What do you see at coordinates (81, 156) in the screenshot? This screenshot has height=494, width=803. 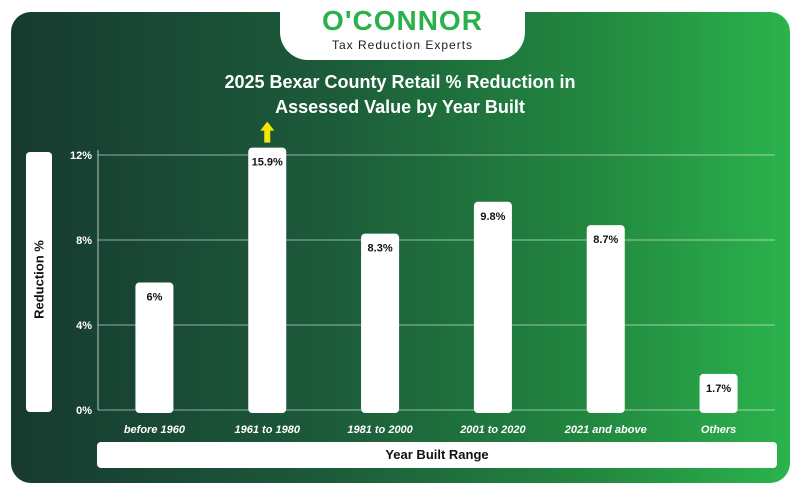 I see `y-tick-label: 12%` at bounding box center [81, 156].